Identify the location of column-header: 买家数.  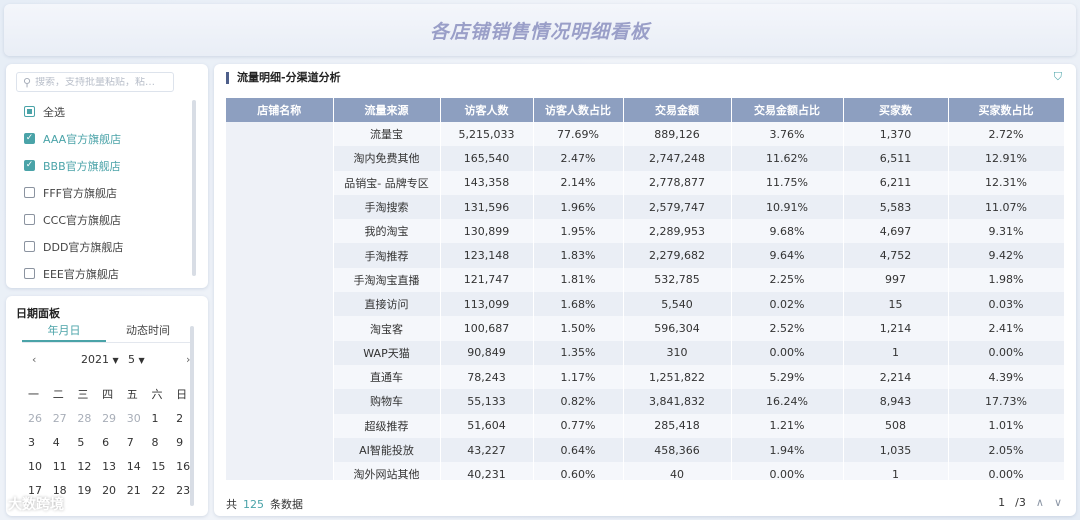
(896, 110).